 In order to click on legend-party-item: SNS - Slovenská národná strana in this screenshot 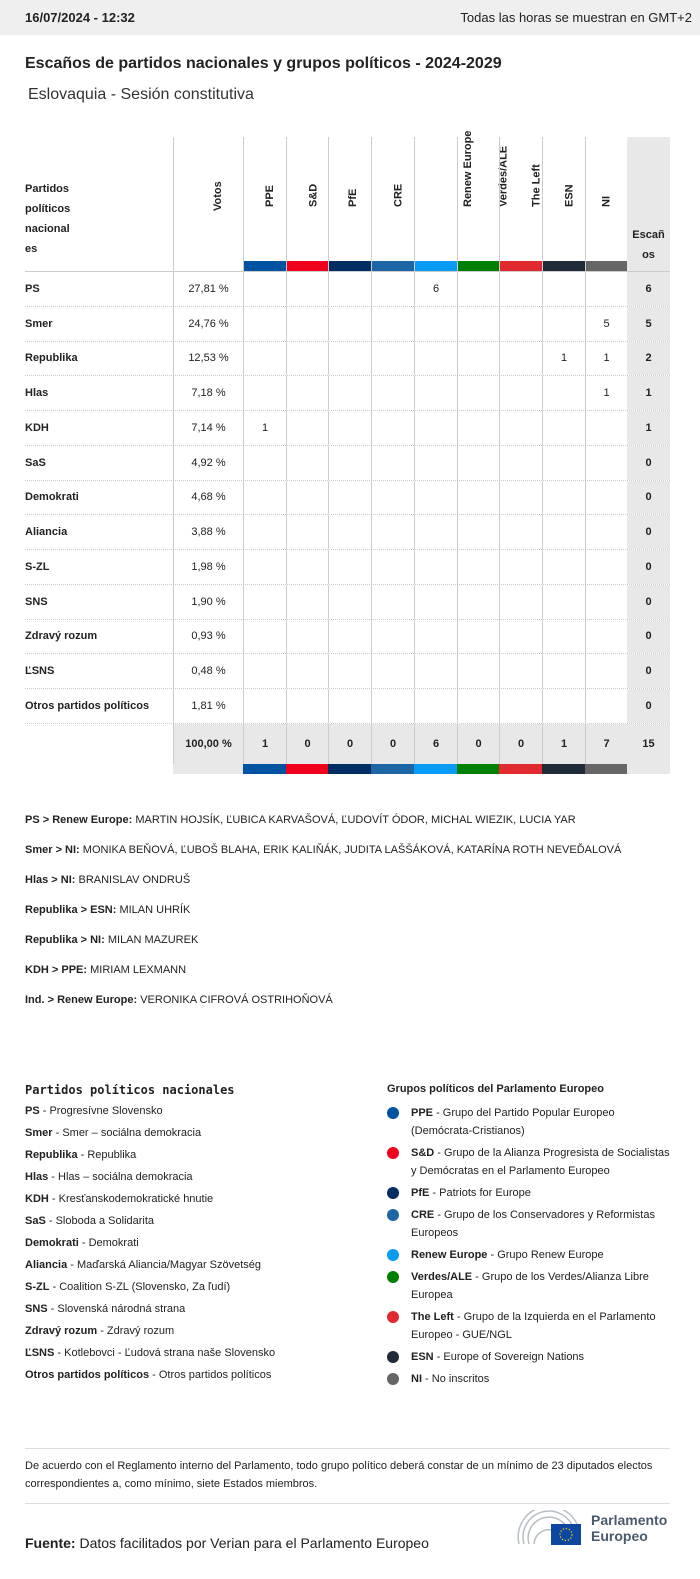, I will do `click(105, 1309)`.